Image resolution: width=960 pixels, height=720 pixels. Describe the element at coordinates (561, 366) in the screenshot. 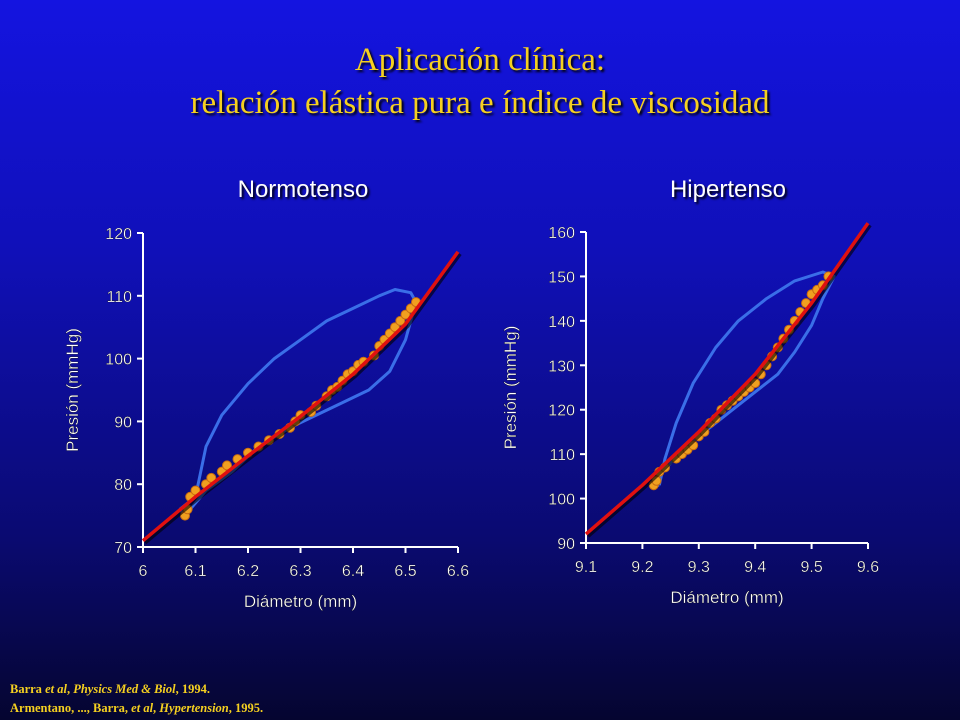

I see `y-tick-label: 130` at that location.